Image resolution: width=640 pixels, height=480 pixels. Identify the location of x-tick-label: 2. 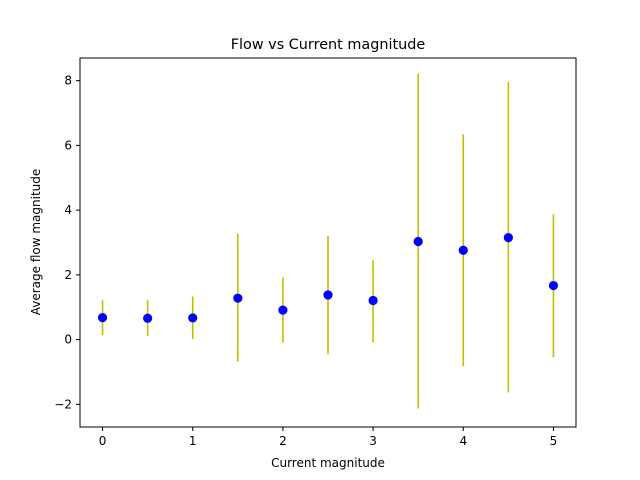
(283, 441).